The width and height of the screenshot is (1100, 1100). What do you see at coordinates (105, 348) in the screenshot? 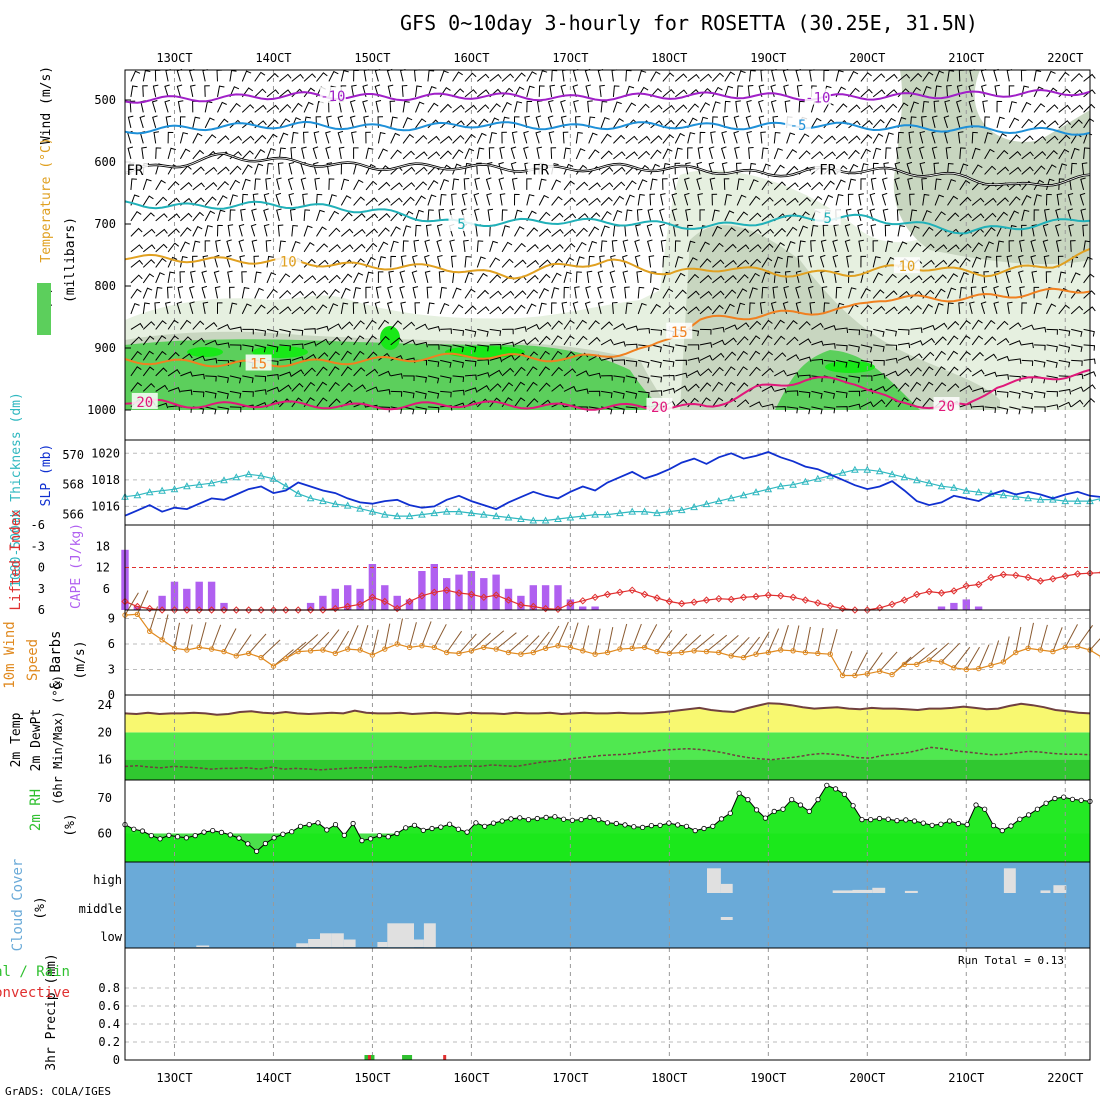
I see `pressure-tick-label: 900` at bounding box center [105, 348].